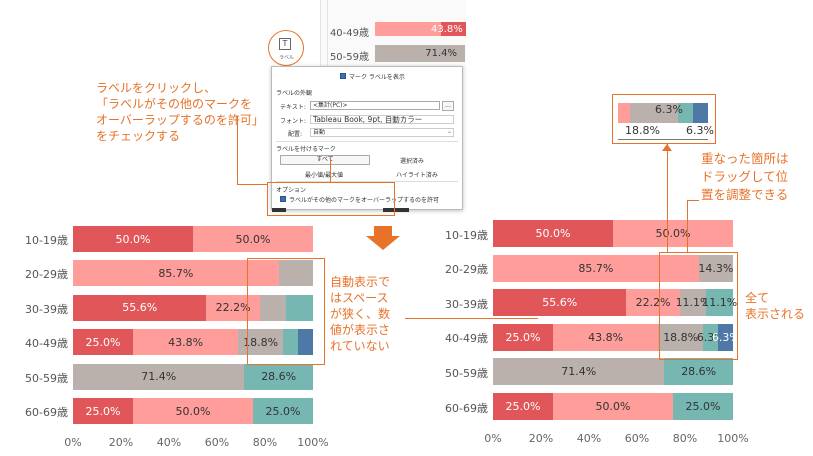 The image size is (813, 456). I want to click on font-label: フォント:, so click(293, 121).